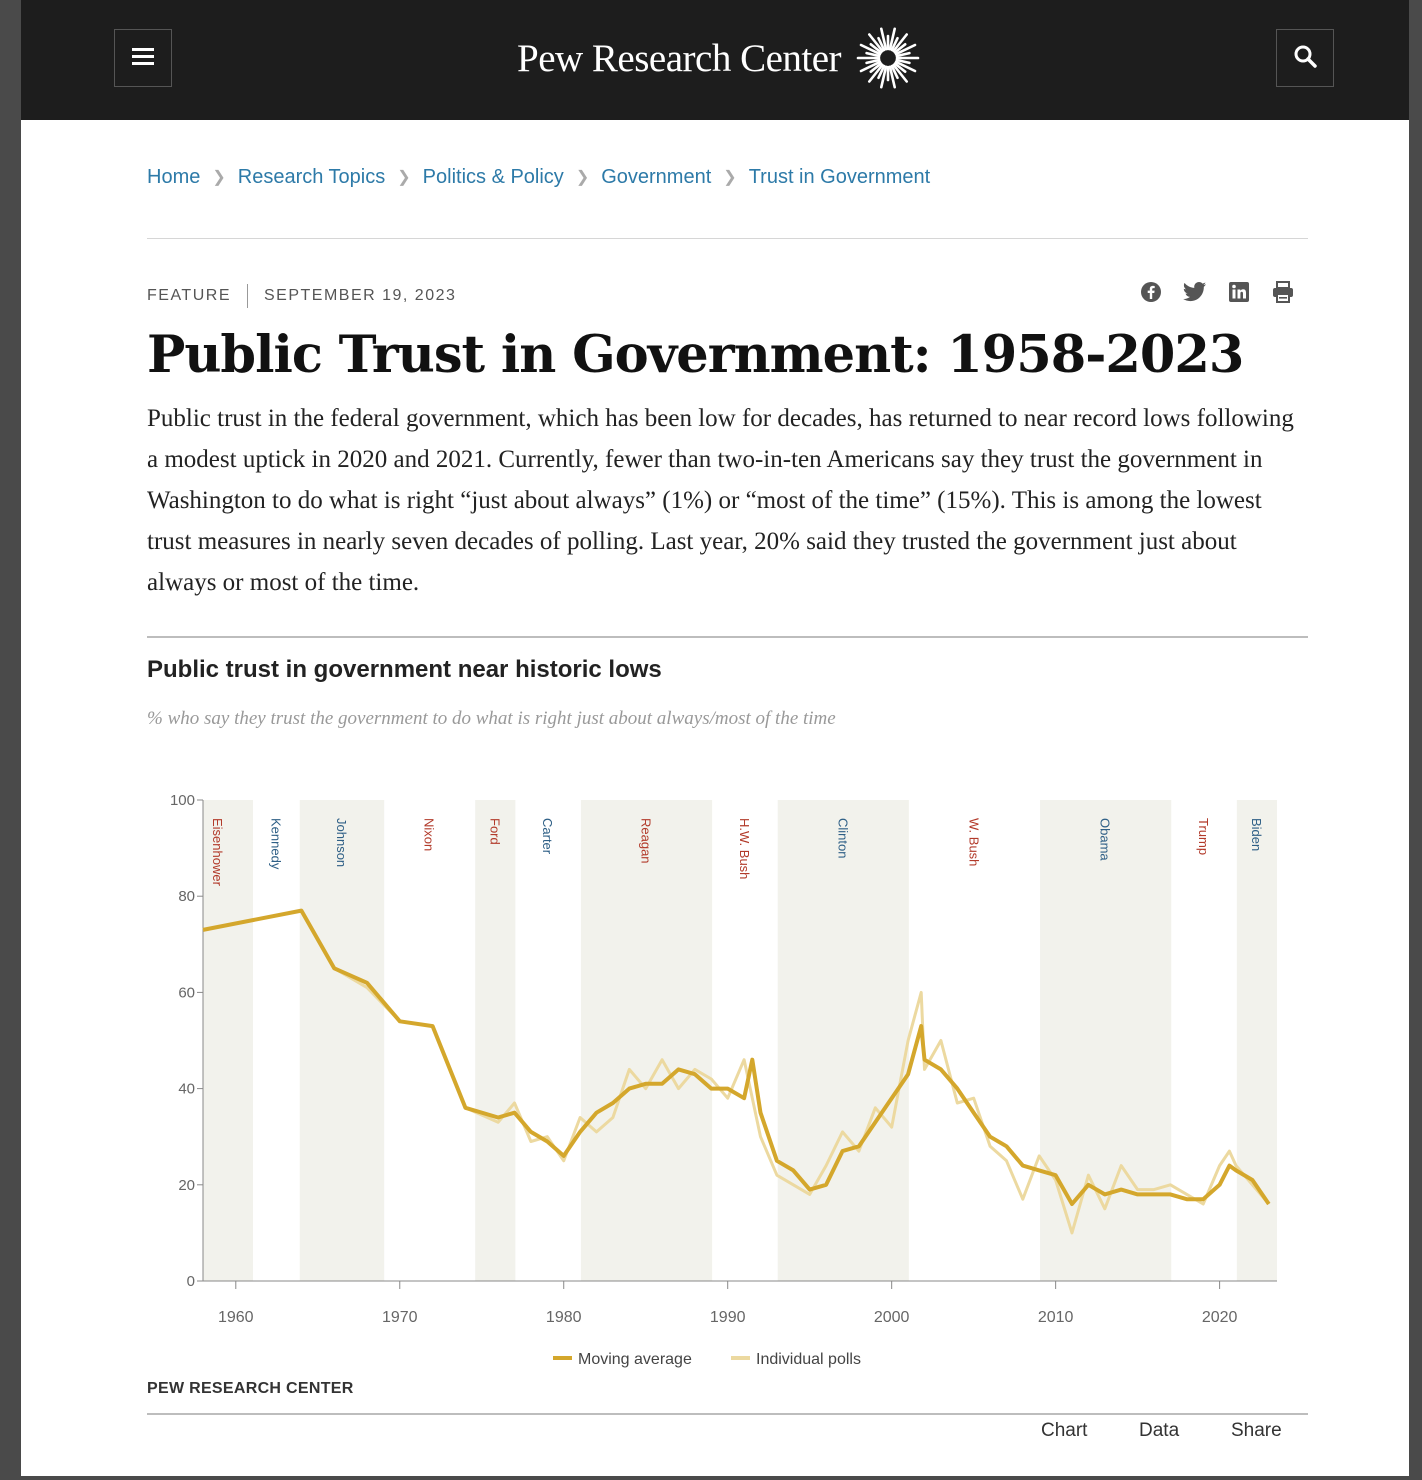  I want to click on tab-share: Share, so click(1256, 1430).